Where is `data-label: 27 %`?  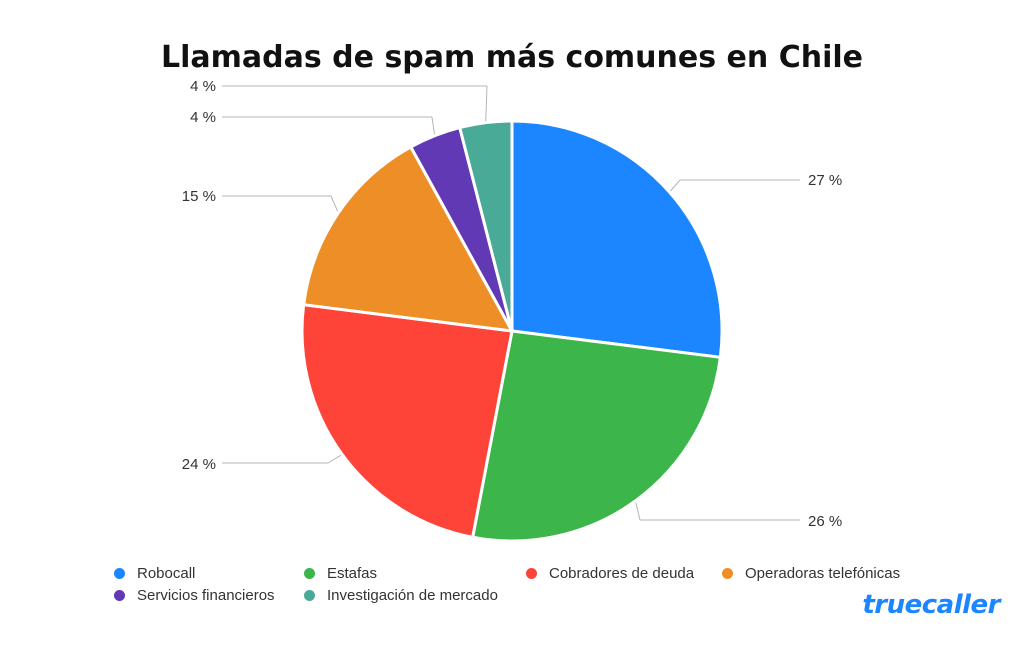
data-label: 27 % is located at coordinates (825, 180).